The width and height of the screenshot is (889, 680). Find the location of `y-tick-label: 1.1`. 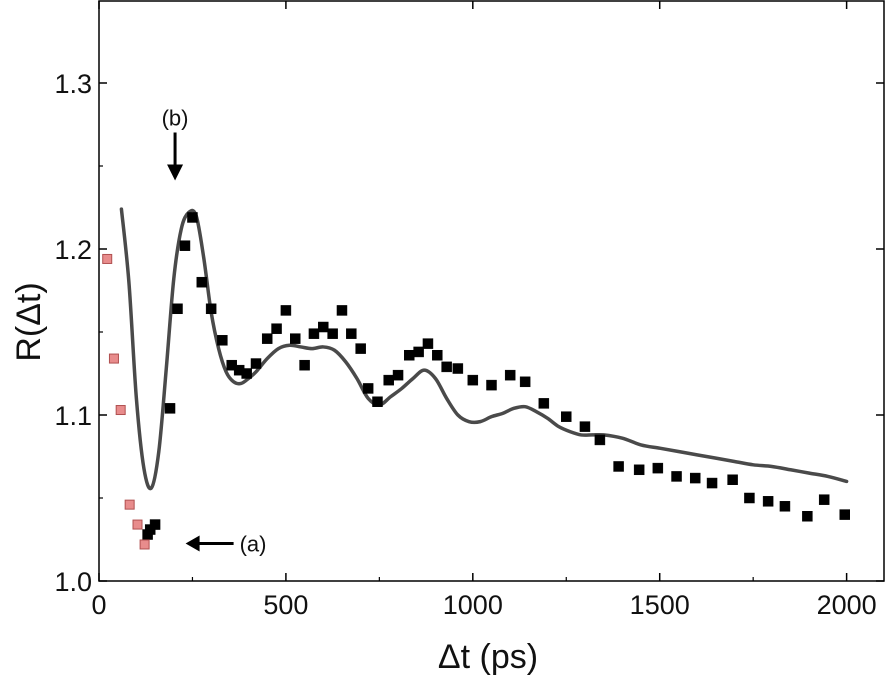

y-tick-label: 1.1 is located at coordinates (73, 416).